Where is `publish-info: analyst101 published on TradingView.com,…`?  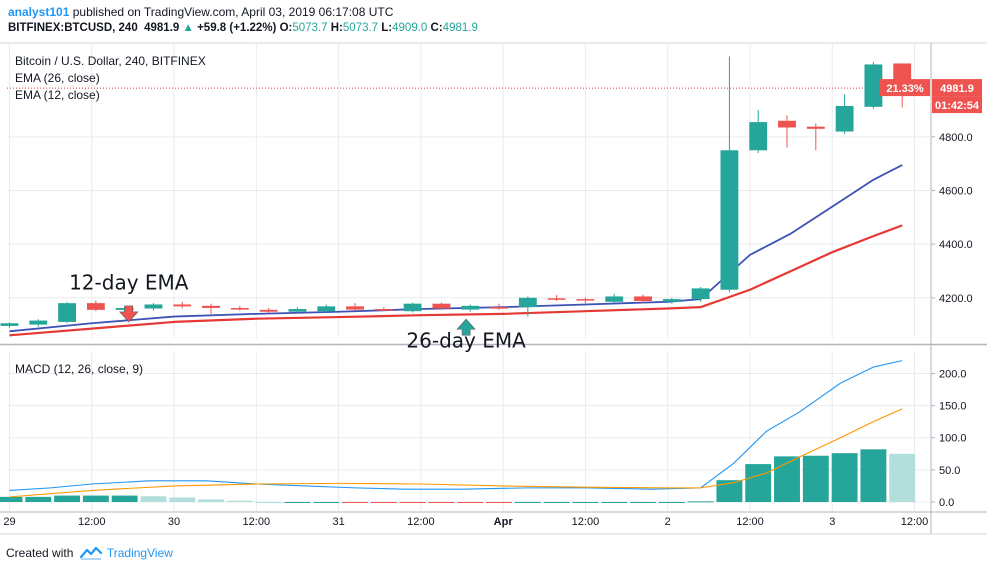 publish-info: analyst101 published on TradingView.com,… is located at coordinates (200, 12).